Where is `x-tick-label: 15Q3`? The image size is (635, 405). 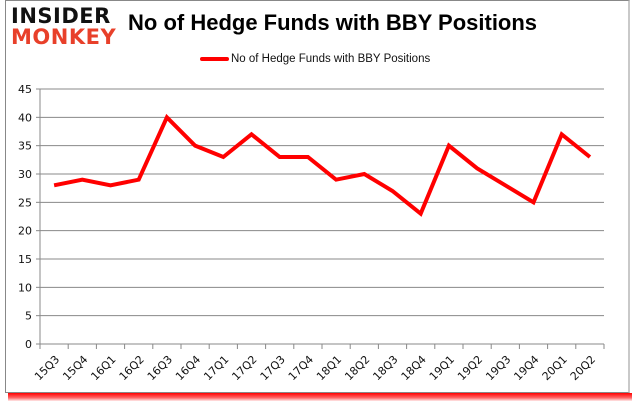 x-tick-label: 15Q3 is located at coordinates (47, 368).